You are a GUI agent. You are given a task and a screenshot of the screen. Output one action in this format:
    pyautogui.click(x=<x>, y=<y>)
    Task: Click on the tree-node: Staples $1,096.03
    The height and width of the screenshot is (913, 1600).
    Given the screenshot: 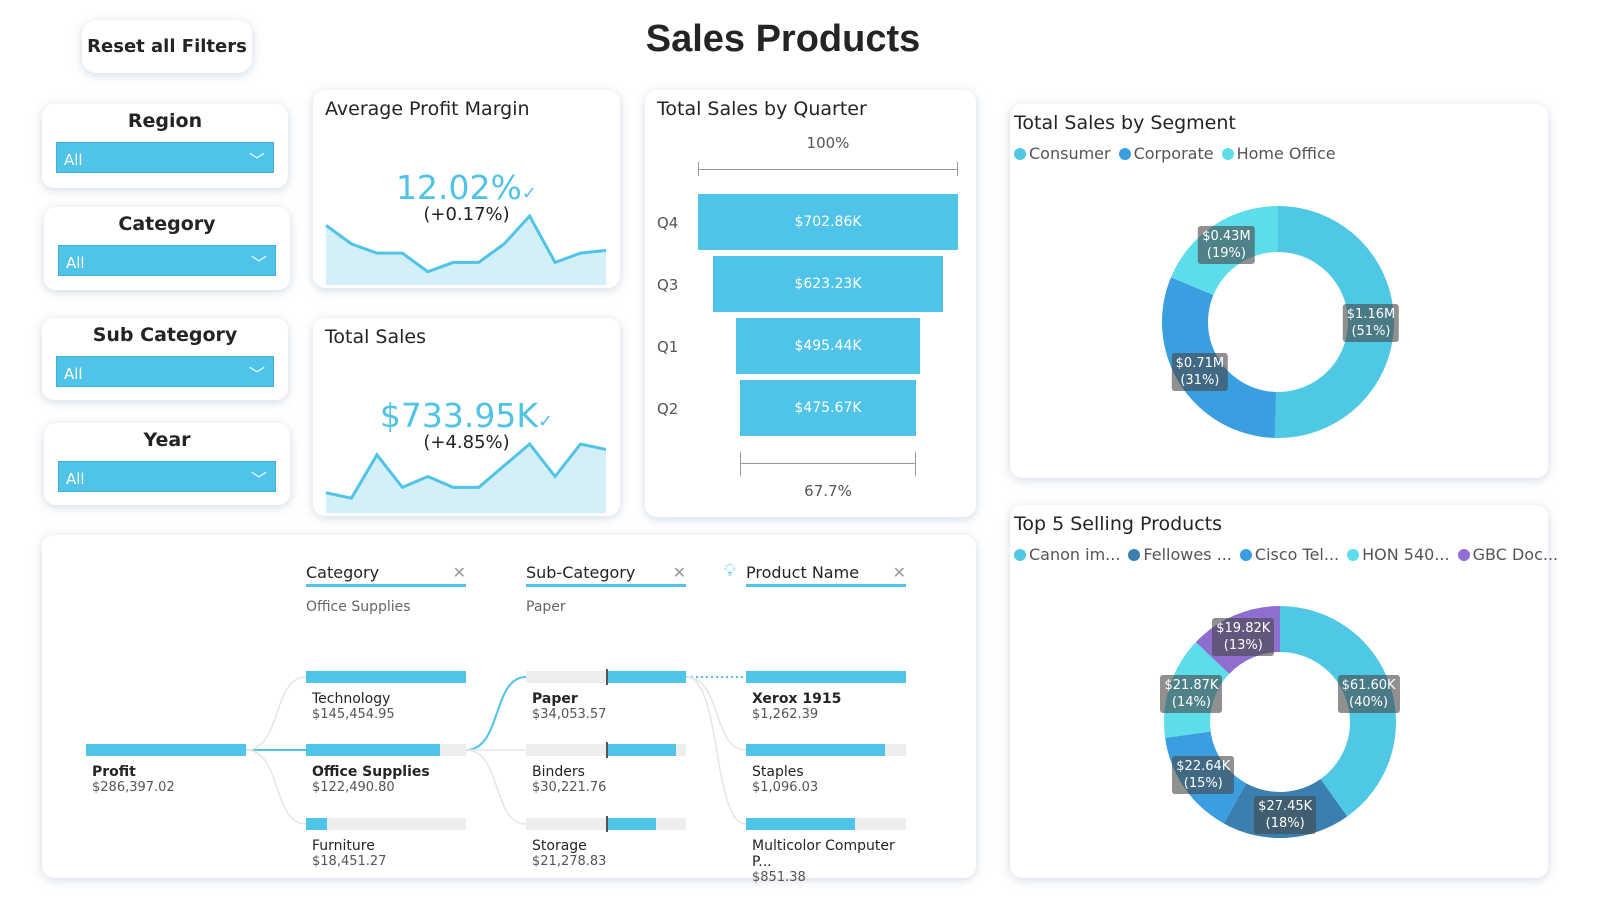 What is the action you would take?
    pyautogui.click(x=826, y=769)
    